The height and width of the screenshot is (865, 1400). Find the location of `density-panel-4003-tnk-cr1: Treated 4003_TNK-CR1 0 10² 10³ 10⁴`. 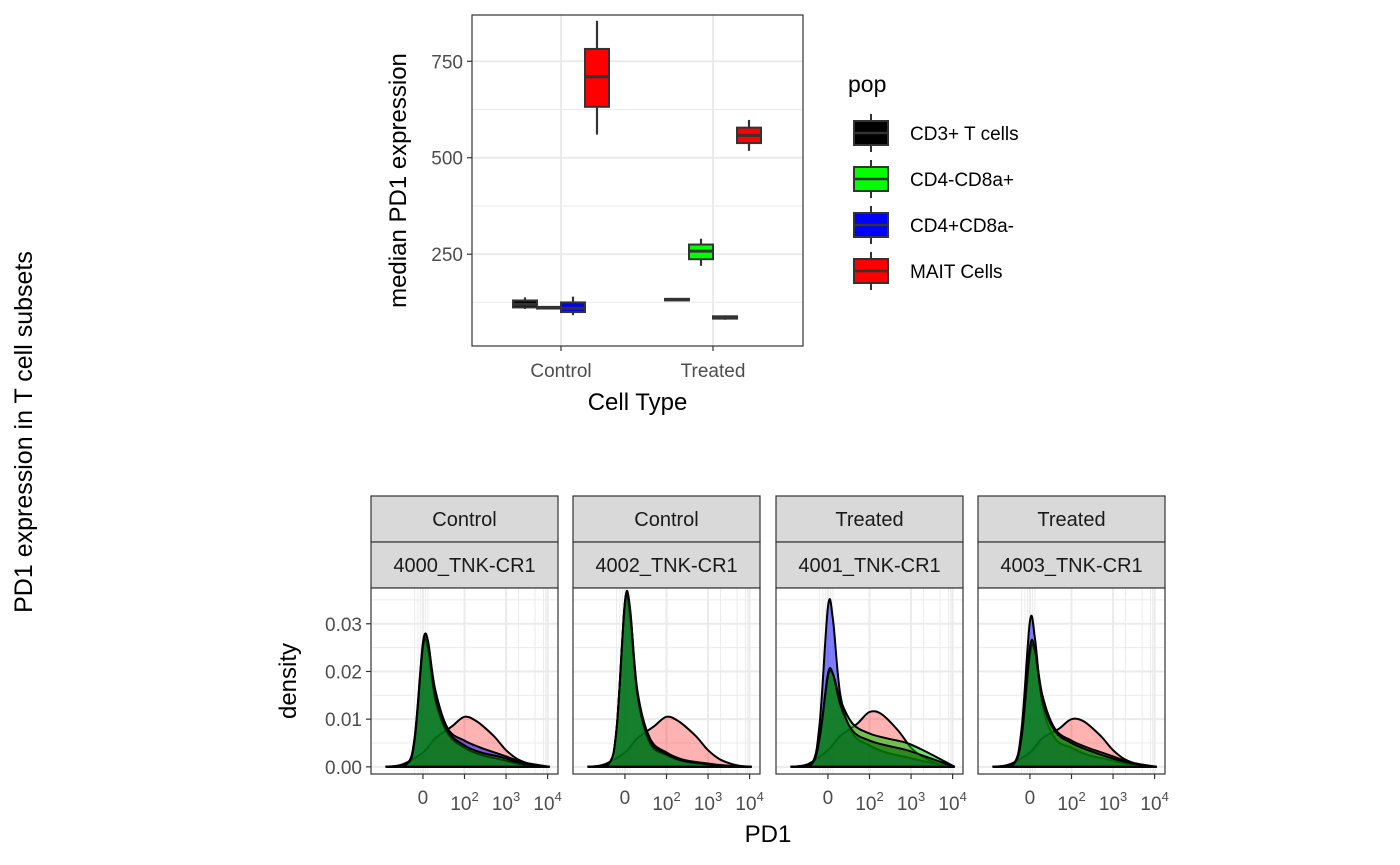

density-panel-4003-tnk-cr1: Treated 4003_TNK-CR1 0 10² 10³ 10⁴ is located at coordinates (1073, 655).